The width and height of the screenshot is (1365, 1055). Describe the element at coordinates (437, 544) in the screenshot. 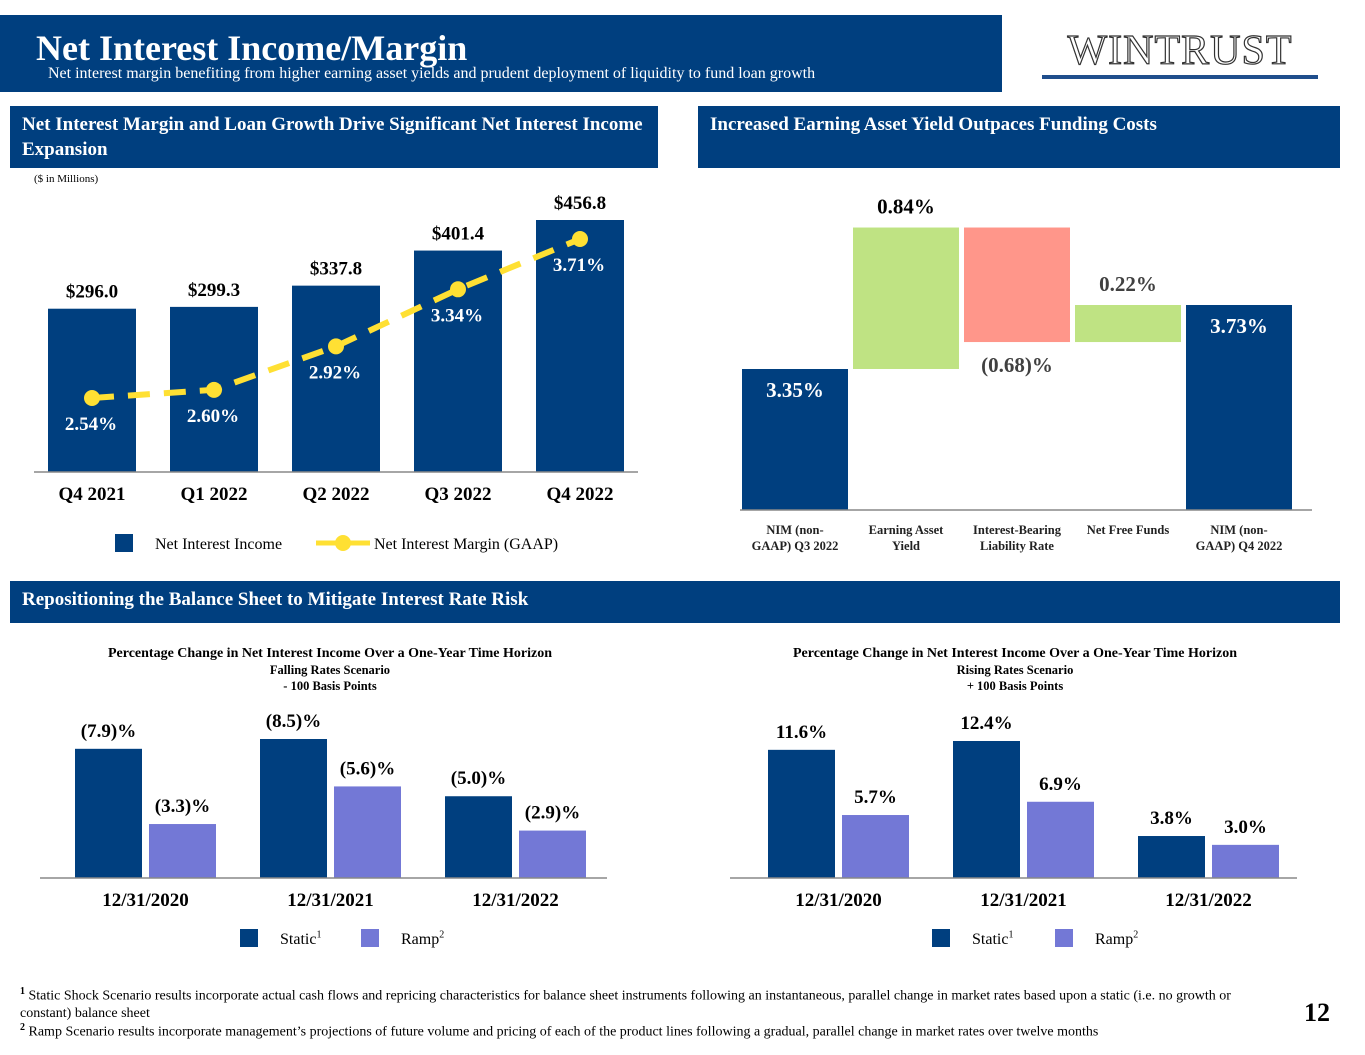

I see `legend-net-interest-margin: Net Interest Margin (GAAP)` at that location.